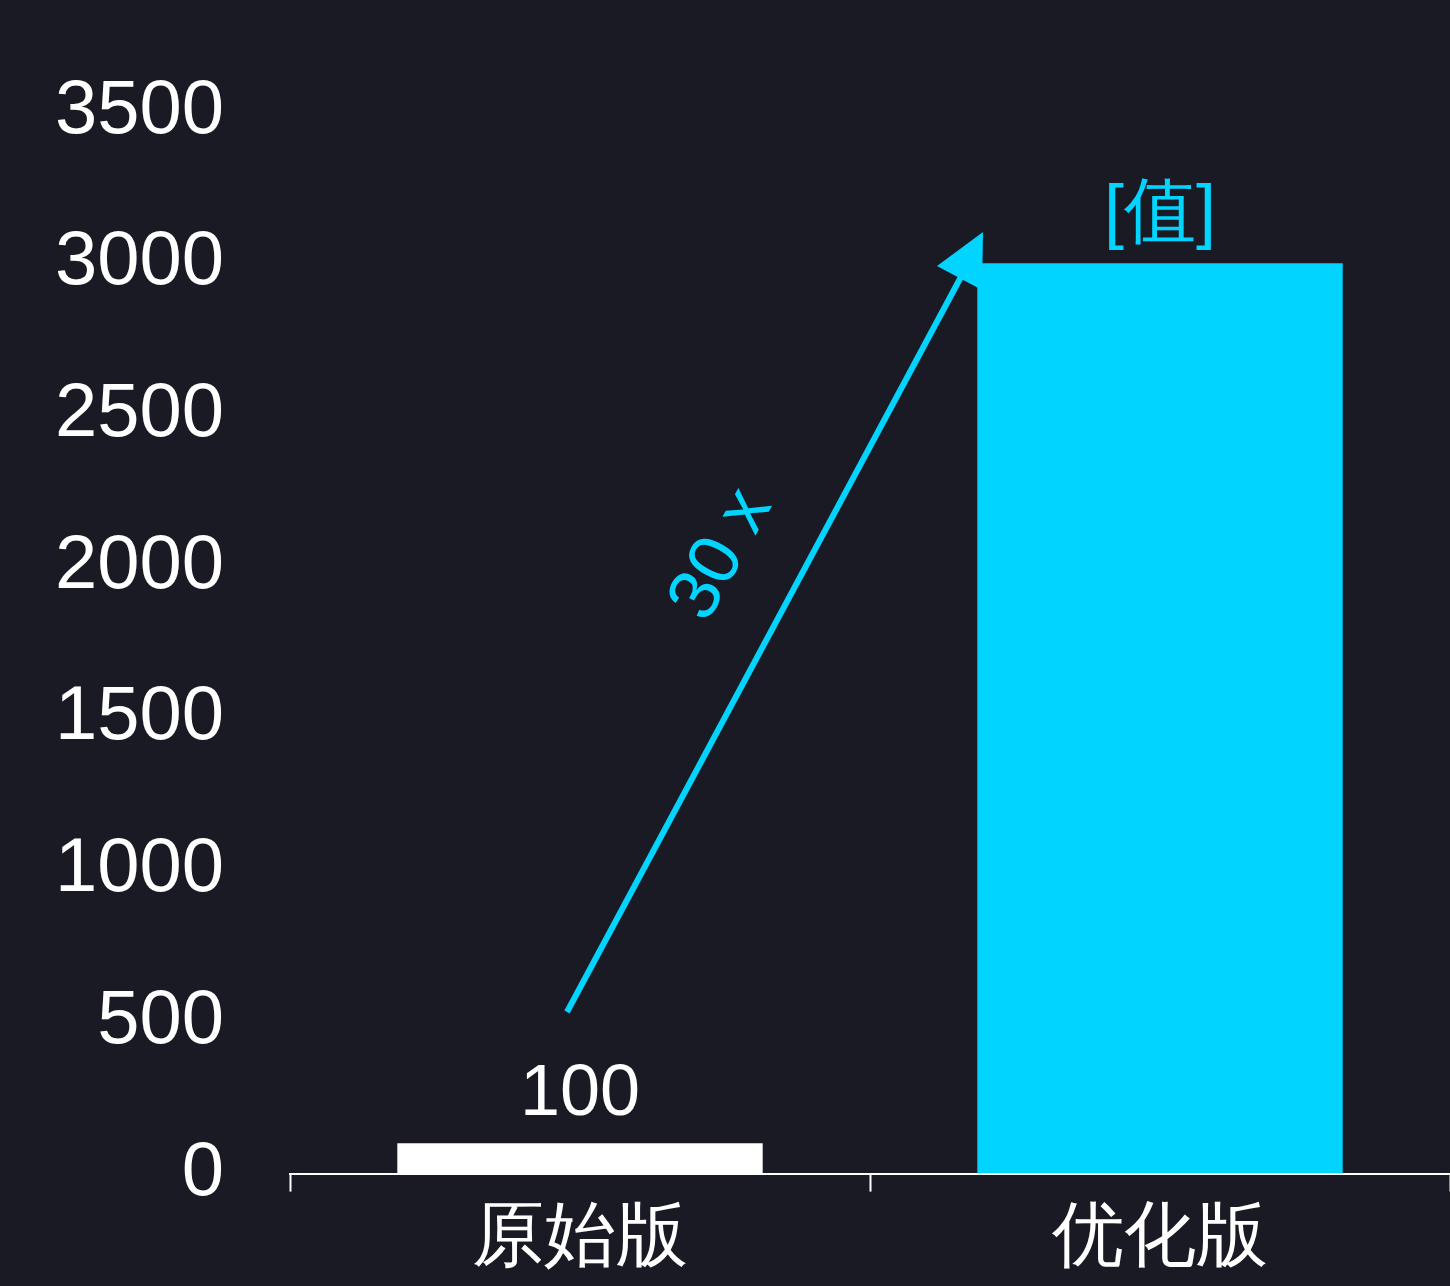 The height and width of the screenshot is (1286, 1450). Describe the element at coordinates (139, 561) in the screenshot. I see `y-tick-label: 2000` at that location.